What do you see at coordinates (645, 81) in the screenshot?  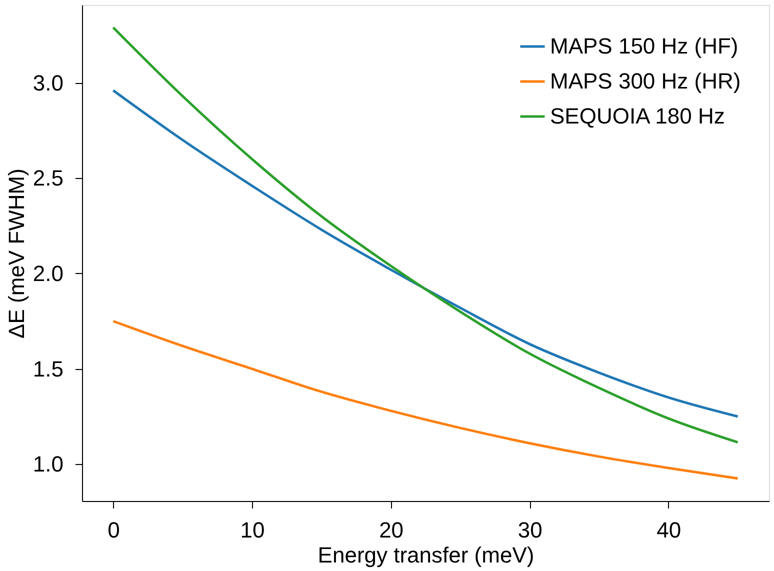 I see `legend-label: MAPS 300 Hz (HR)` at bounding box center [645, 81].